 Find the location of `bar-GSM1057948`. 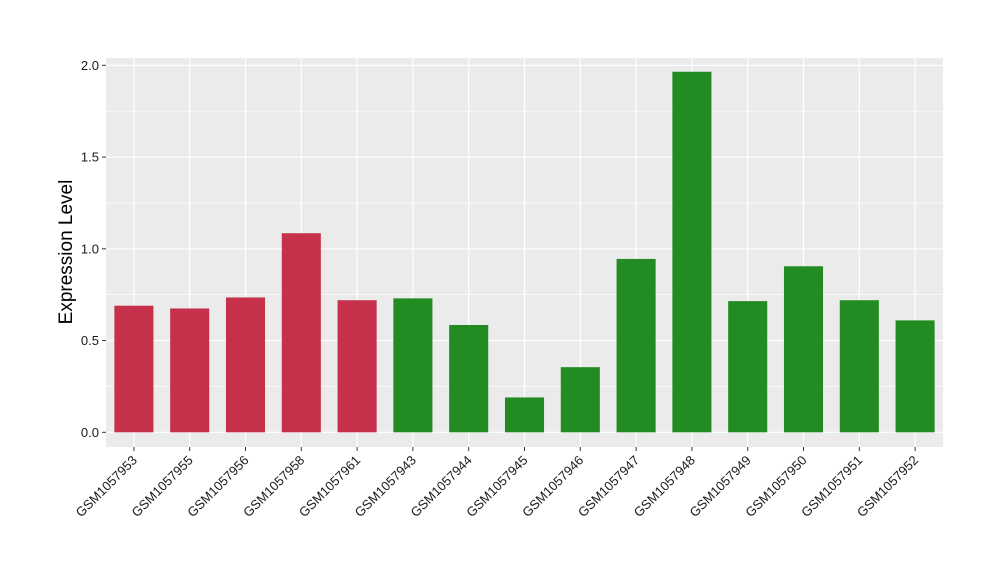

bar-GSM1057948 is located at coordinates (692, 252).